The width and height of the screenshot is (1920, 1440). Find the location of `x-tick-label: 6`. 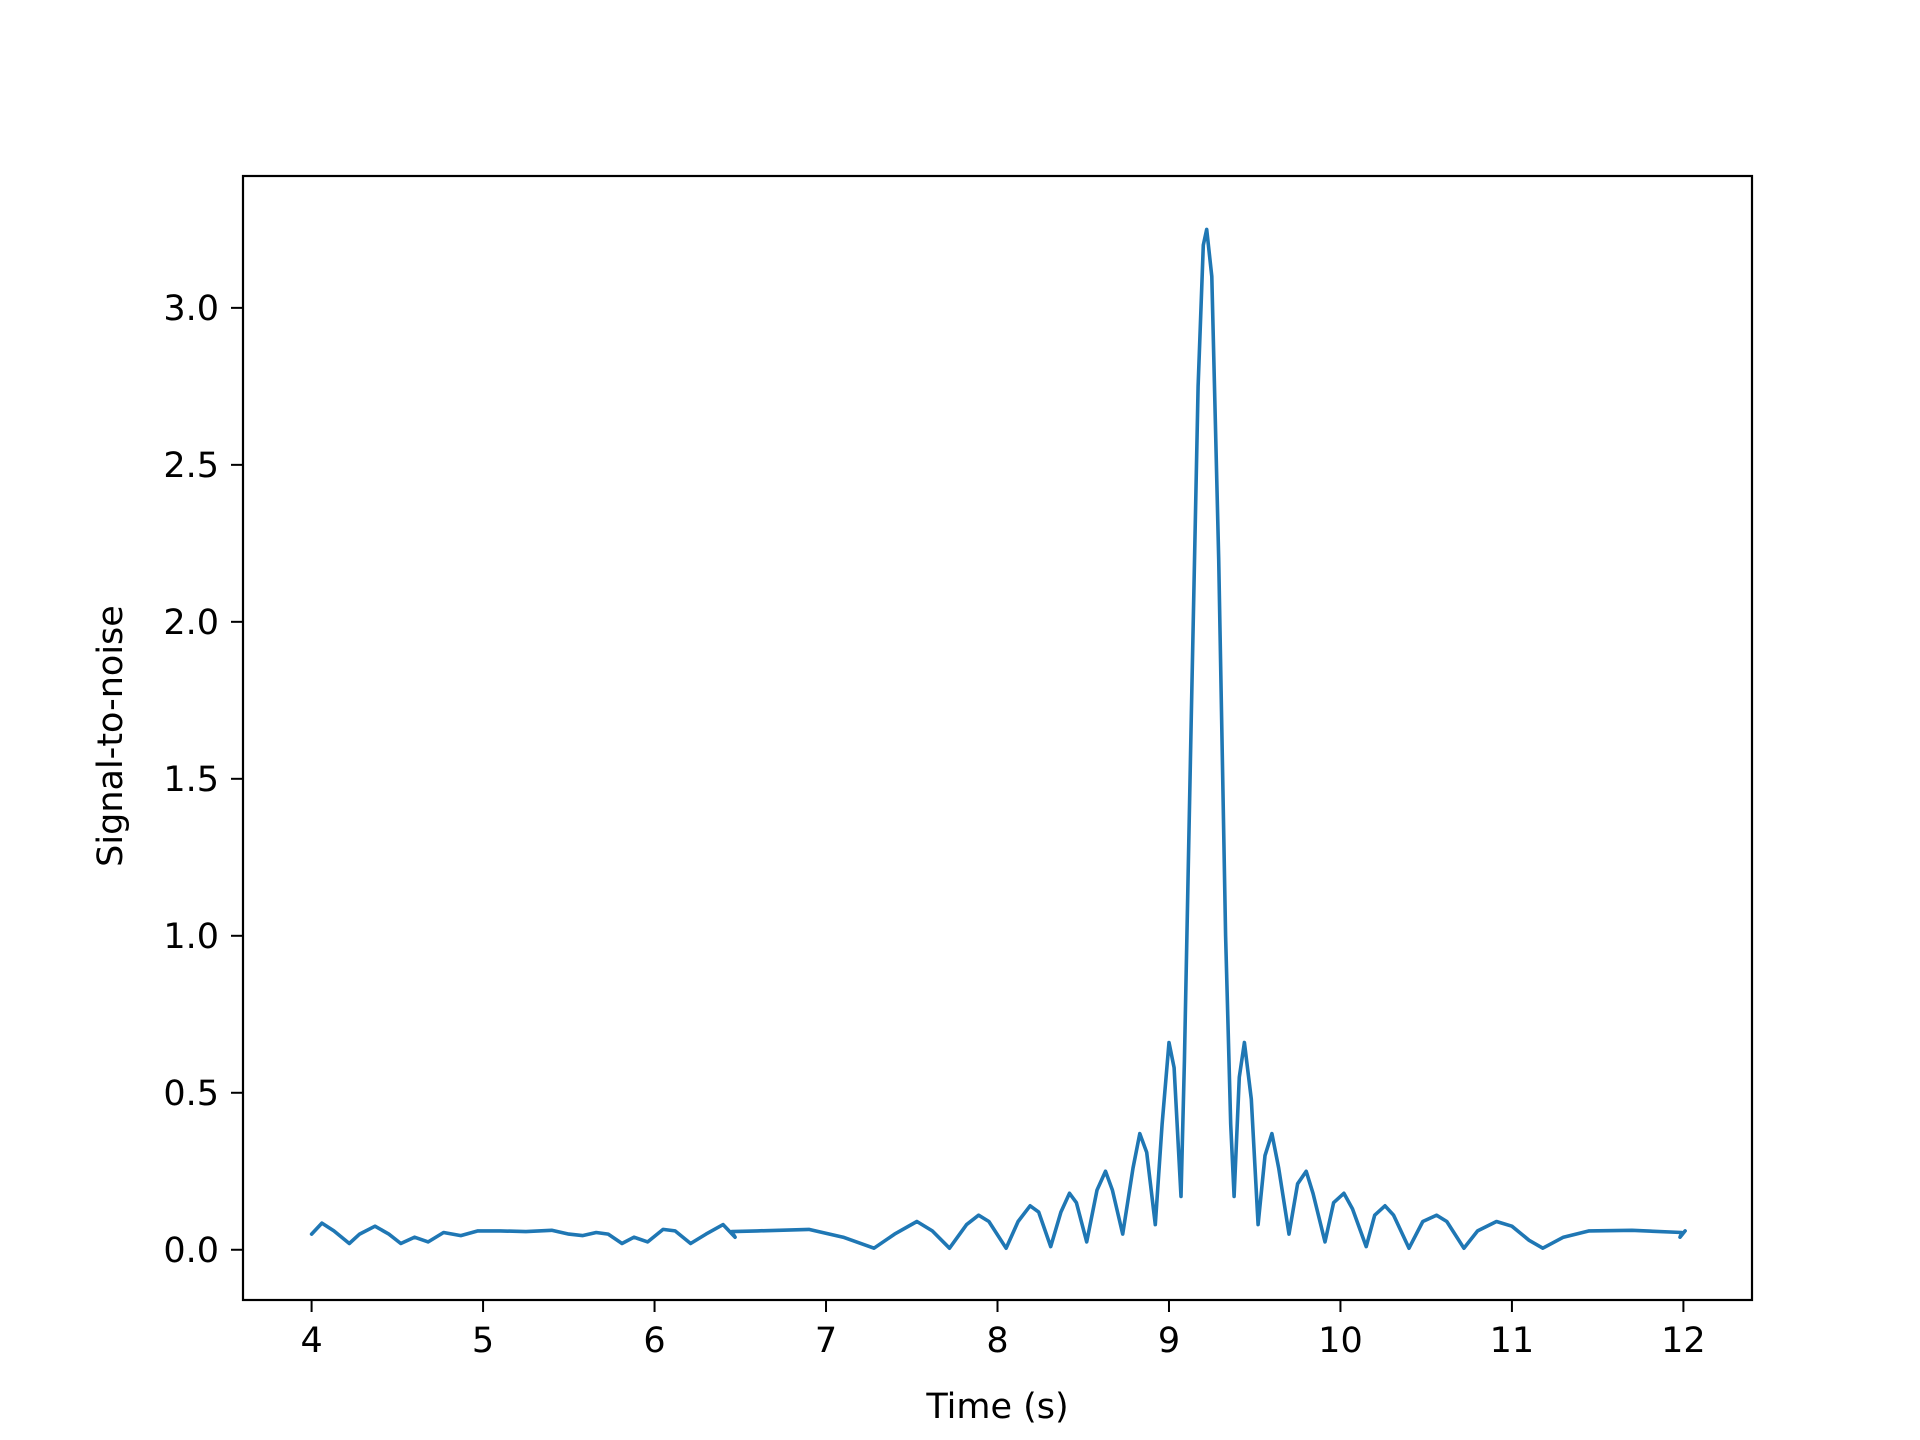

x-tick-label: 6 is located at coordinates (654, 1341).